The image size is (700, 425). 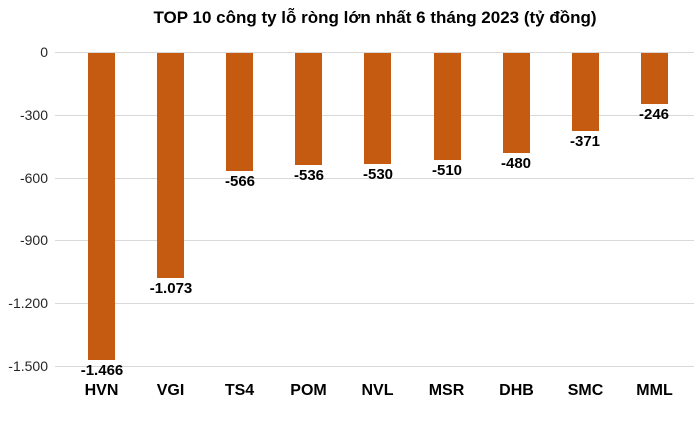 What do you see at coordinates (101, 390) in the screenshot?
I see `x-axis-category-label-HVN: HVN` at bounding box center [101, 390].